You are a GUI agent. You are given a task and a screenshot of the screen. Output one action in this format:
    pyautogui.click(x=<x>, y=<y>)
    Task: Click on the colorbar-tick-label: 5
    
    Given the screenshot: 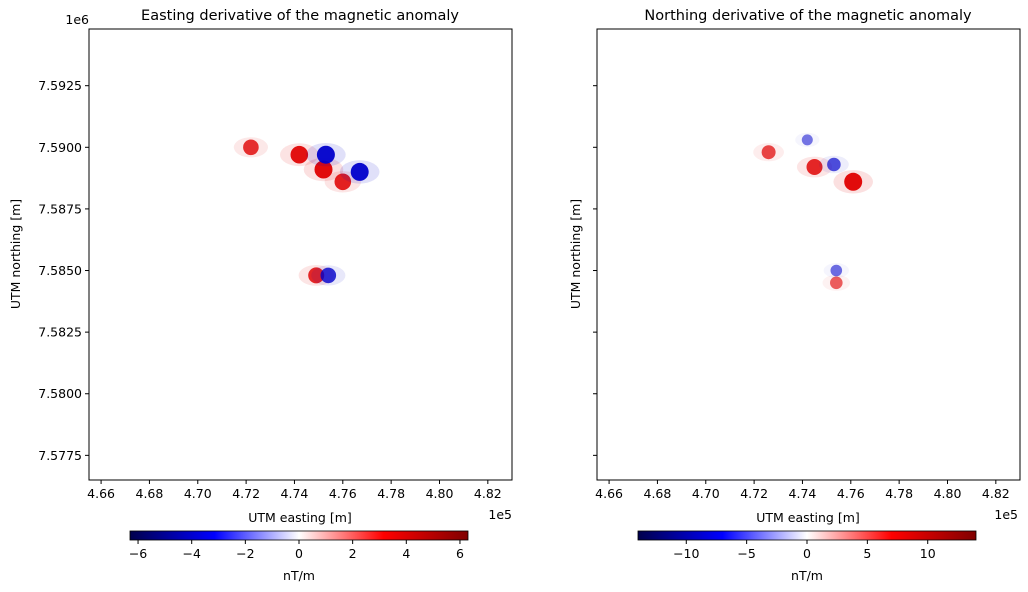 What is the action you would take?
    pyautogui.click(x=867, y=553)
    